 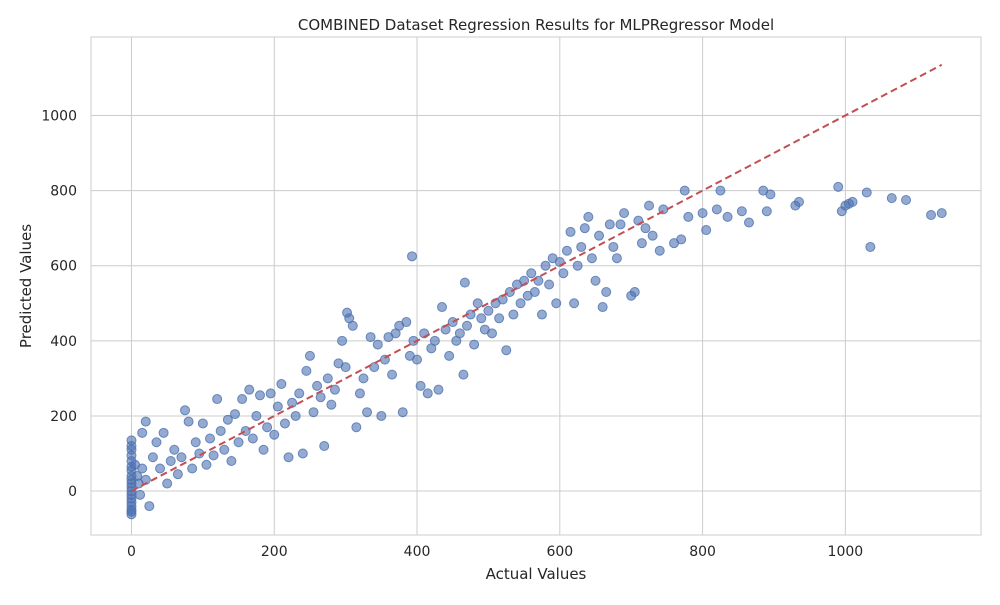 What do you see at coordinates (274, 552) in the screenshot?
I see `x-tick-label: 200` at bounding box center [274, 552].